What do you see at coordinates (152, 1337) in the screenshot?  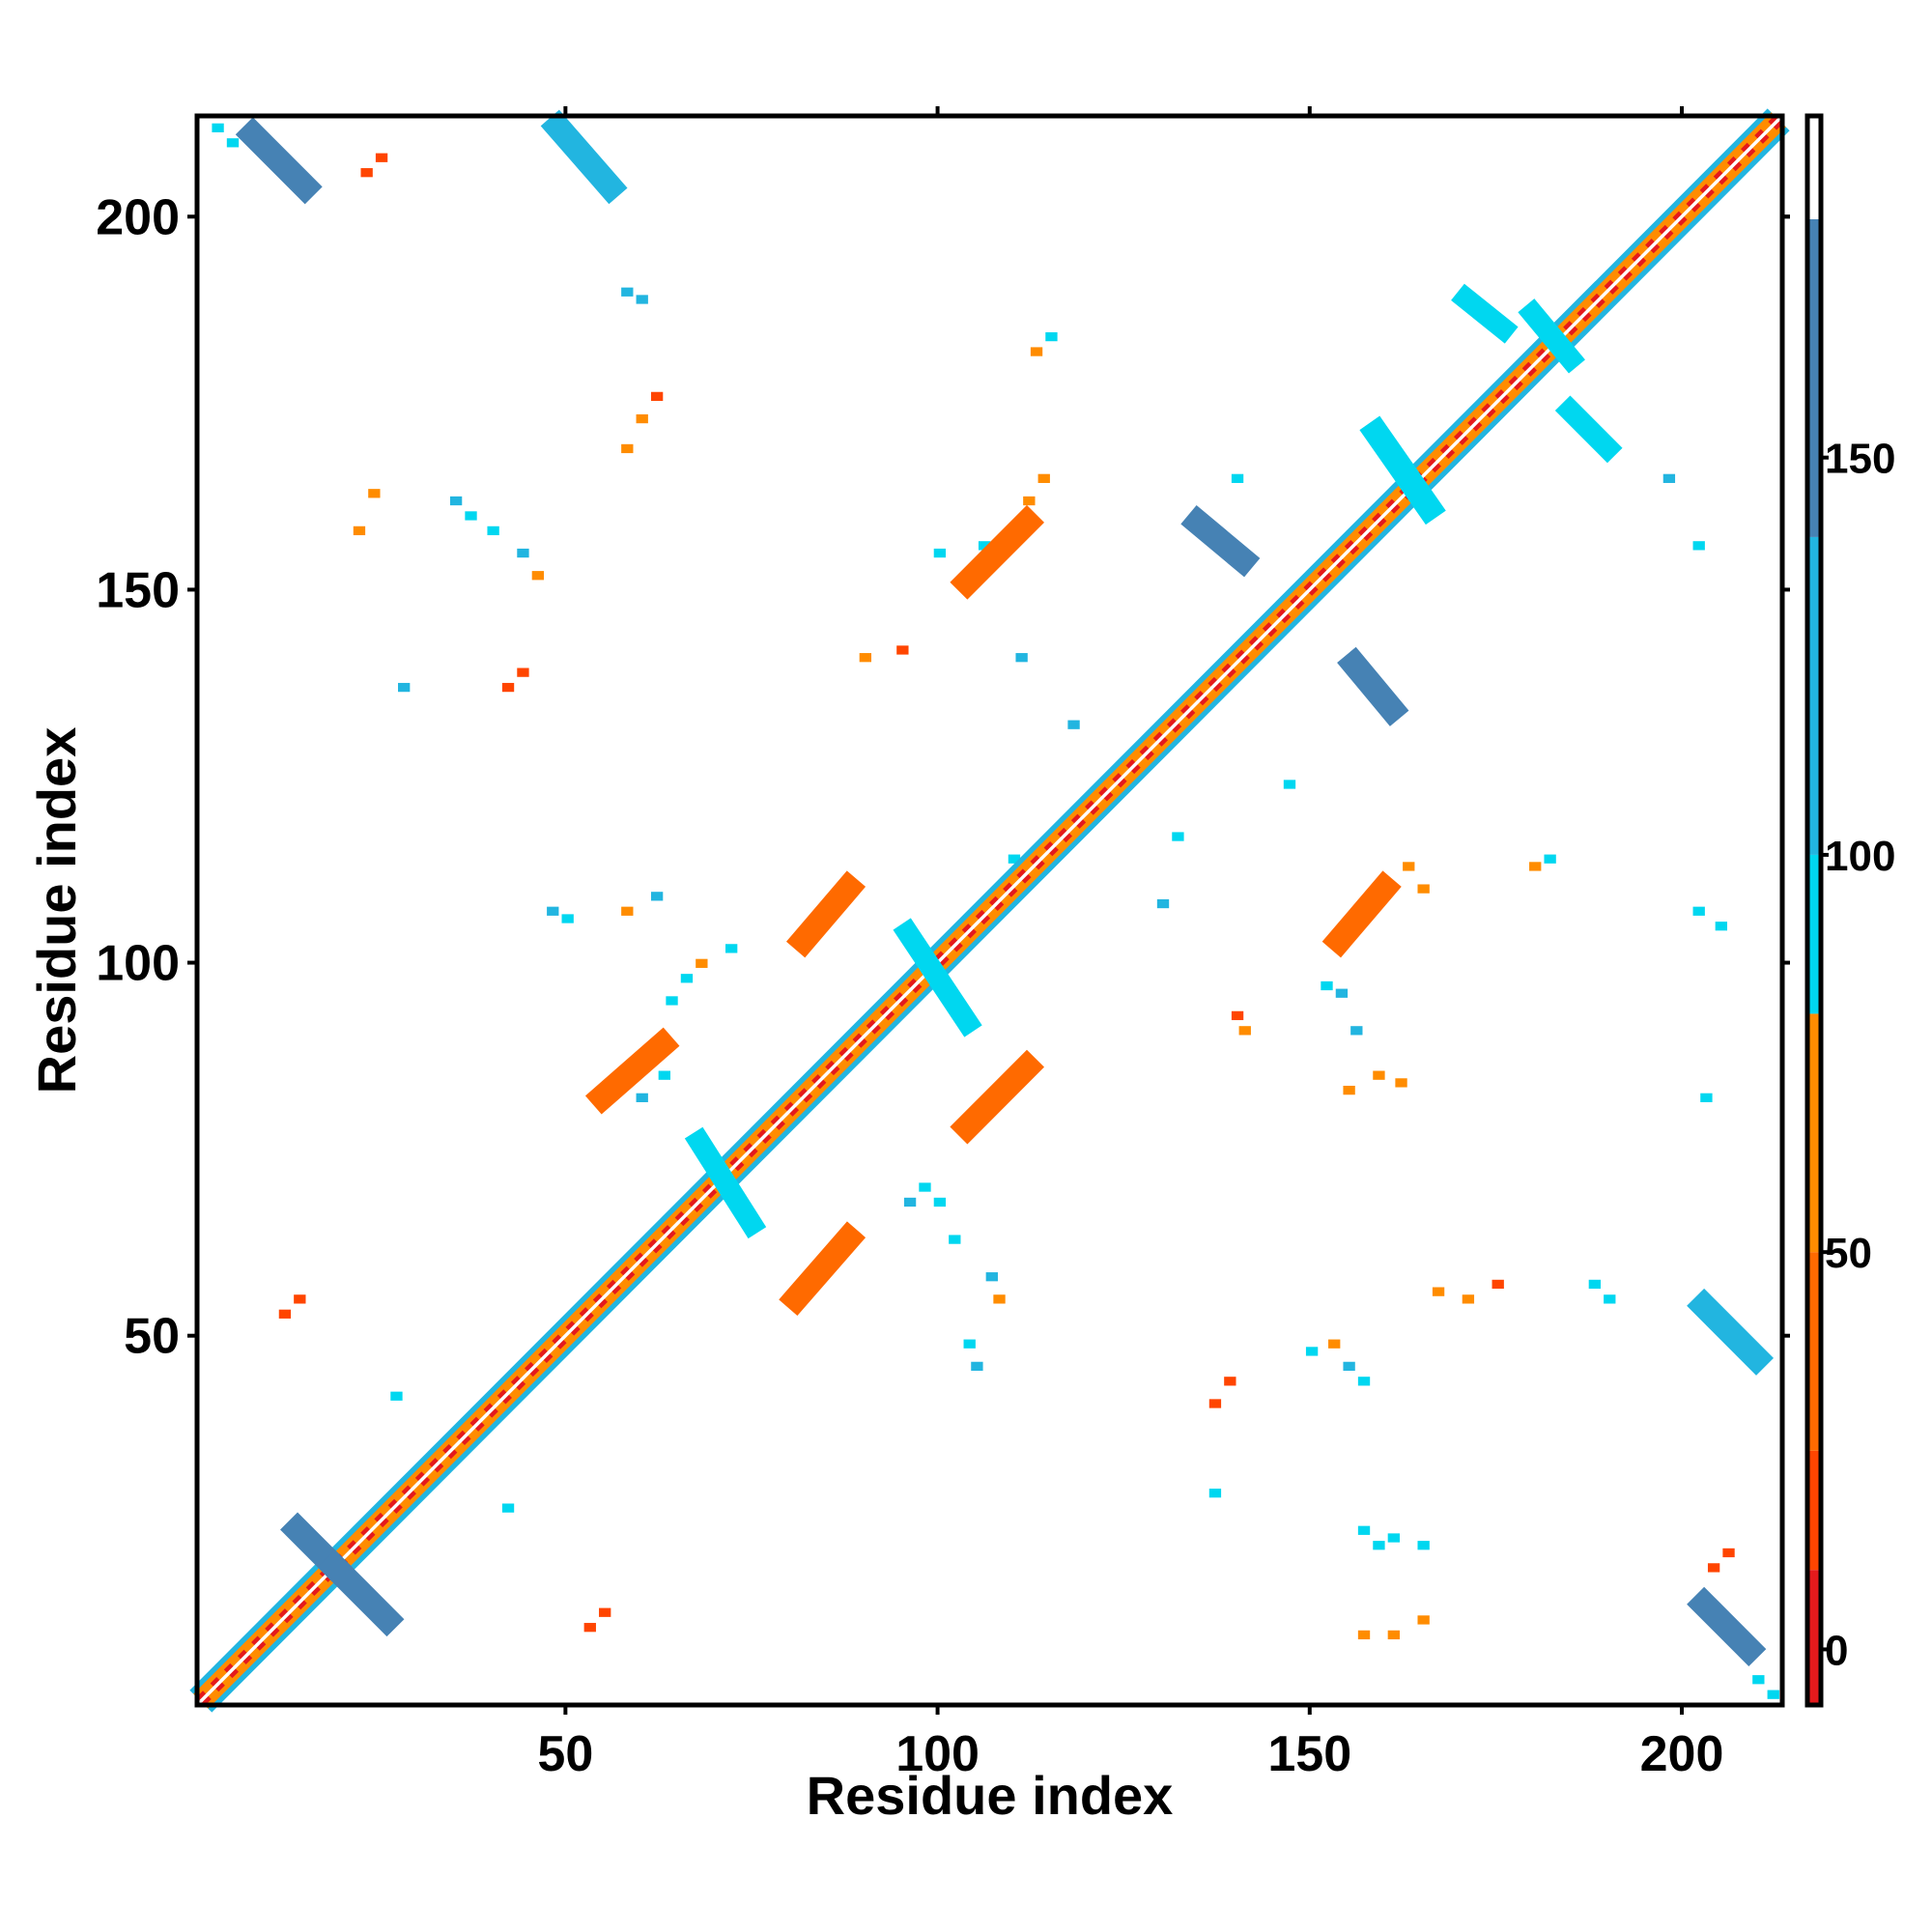 I see `y-tick-label: 50` at bounding box center [152, 1337].